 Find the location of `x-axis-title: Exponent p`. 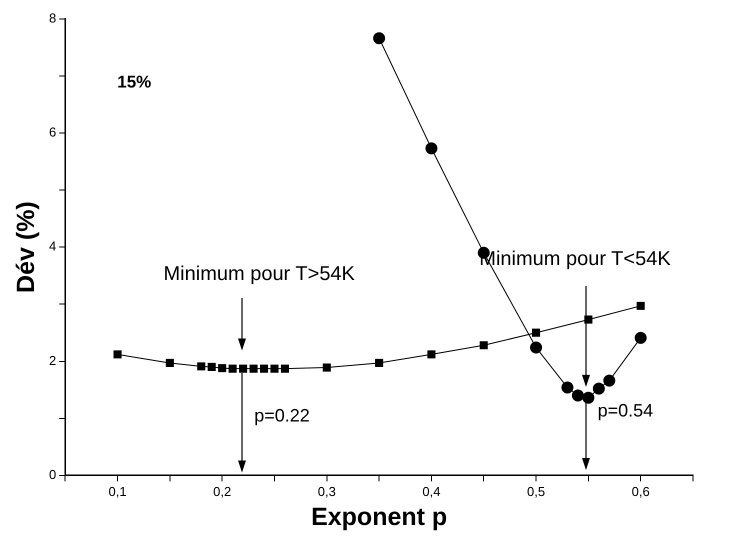

x-axis-title: Exponent p is located at coordinates (379, 516).